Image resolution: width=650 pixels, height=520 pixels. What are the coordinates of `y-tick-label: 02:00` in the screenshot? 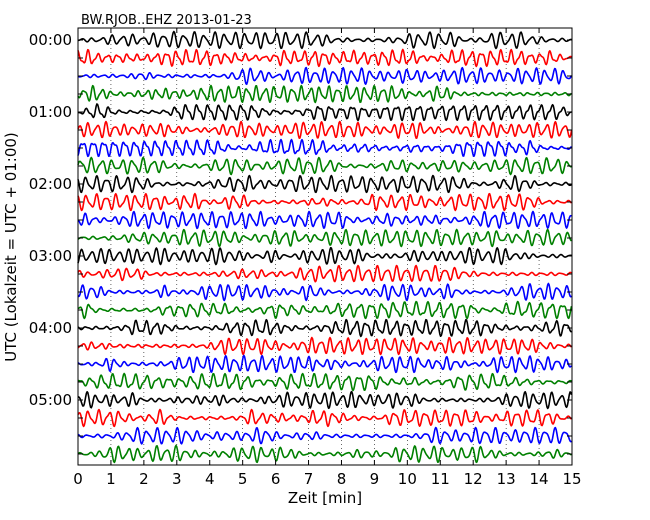 It's located at (50, 184).